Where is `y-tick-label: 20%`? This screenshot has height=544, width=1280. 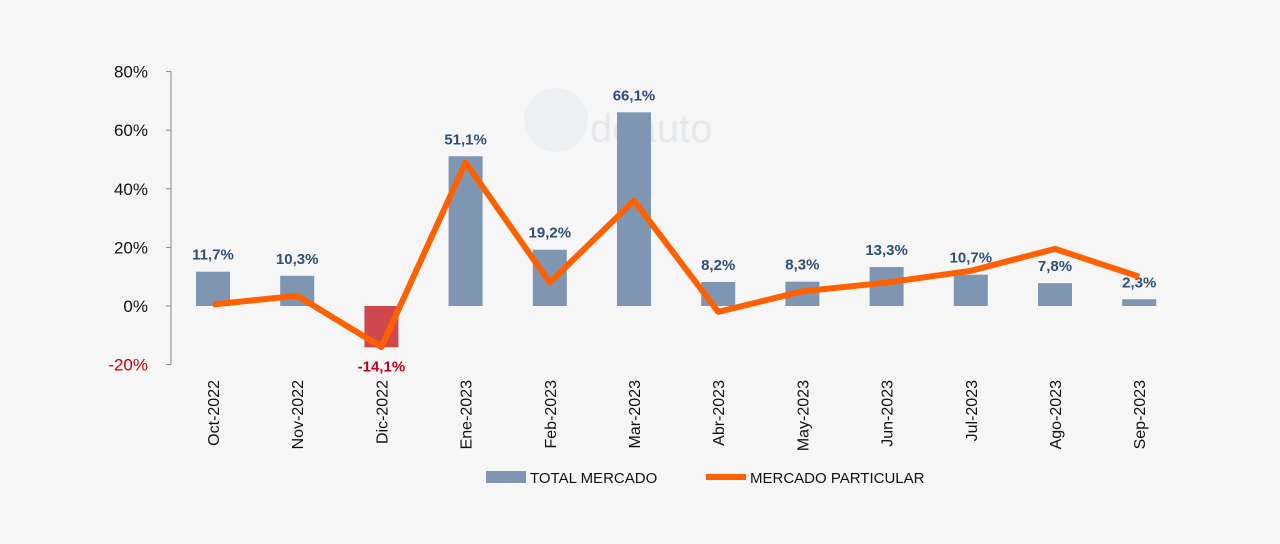 y-tick-label: 20% is located at coordinates (131, 247).